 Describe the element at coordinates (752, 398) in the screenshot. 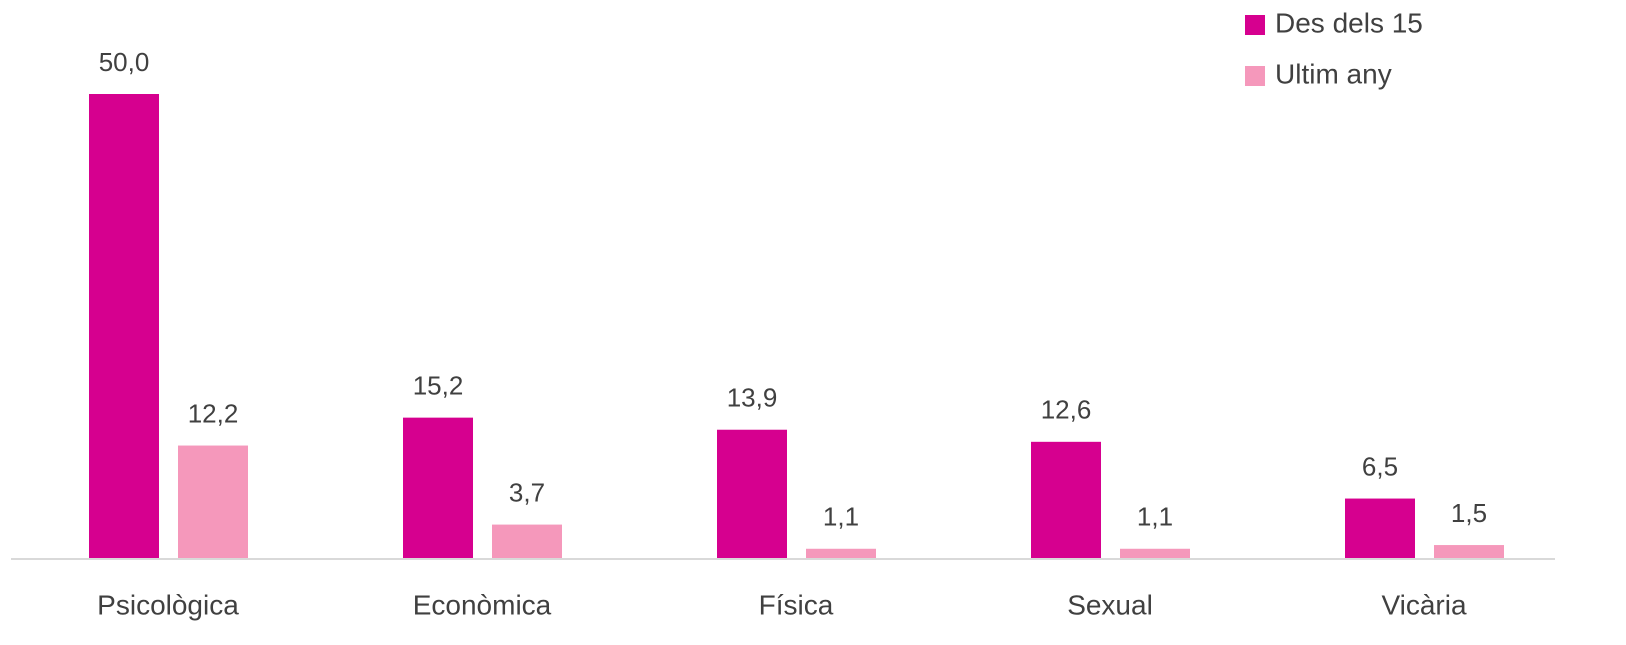

I see `value-label: 13,9` at that location.